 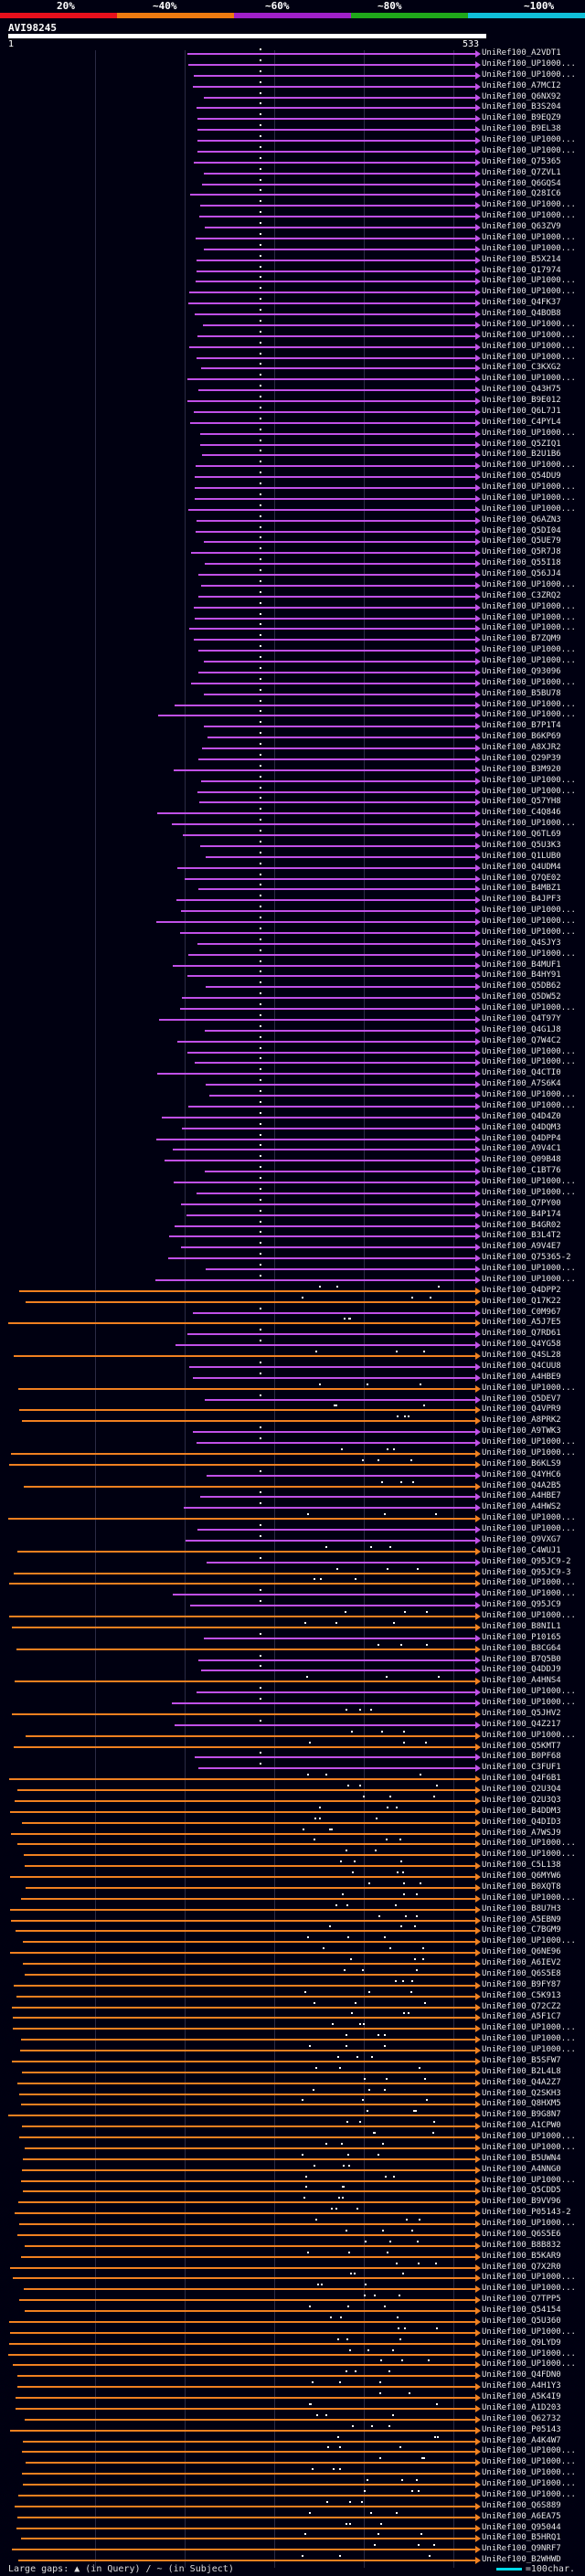 What do you see at coordinates (521, 813) in the screenshot?
I see `hit-label-link: UniRef100_C4Q846` at bounding box center [521, 813].